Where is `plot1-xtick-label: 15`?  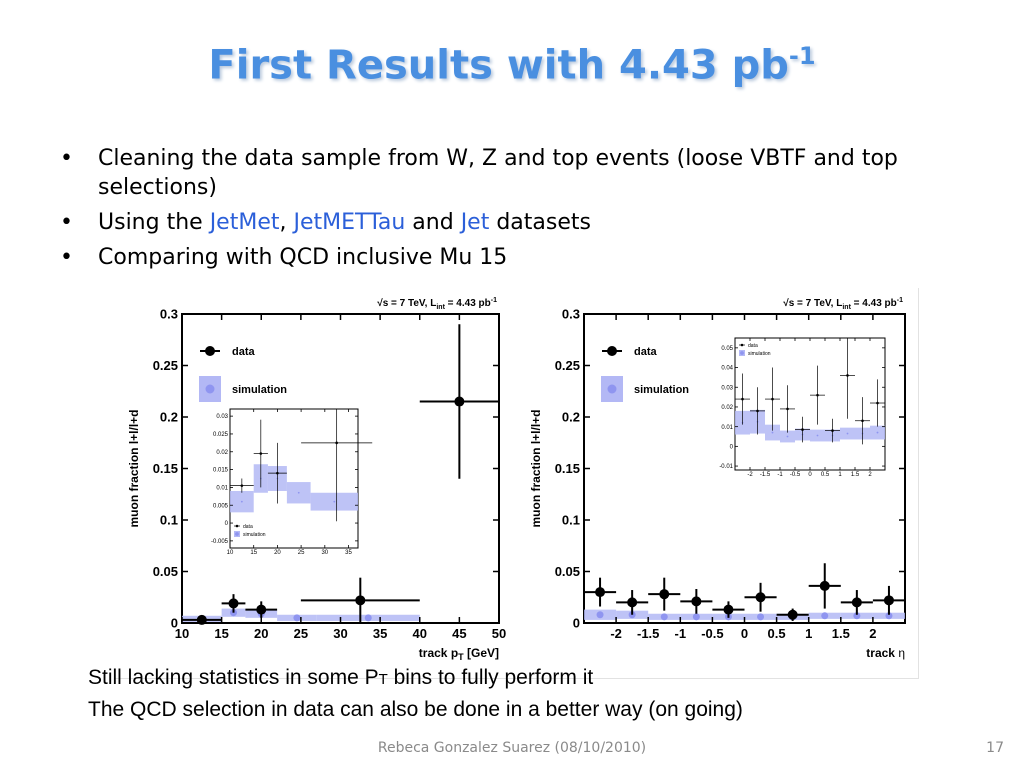 plot1-xtick-label: 15 is located at coordinates (221, 633).